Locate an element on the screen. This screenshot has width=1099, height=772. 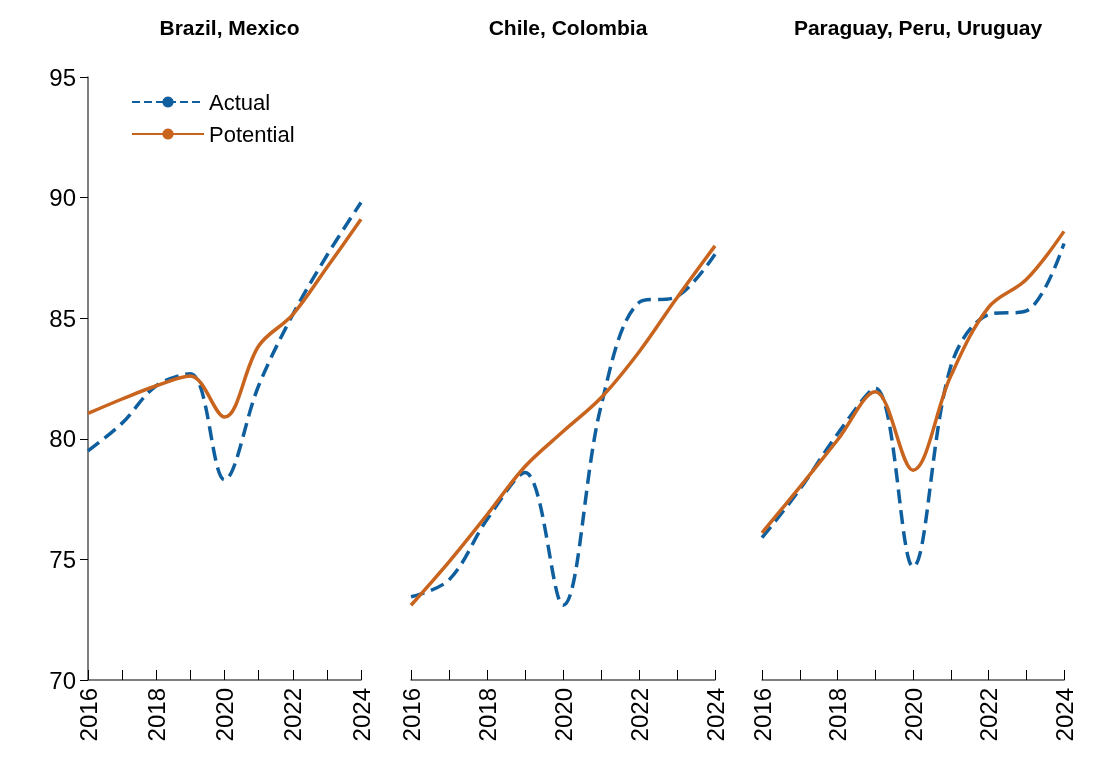
legend-label: Actual is located at coordinates (240, 102).